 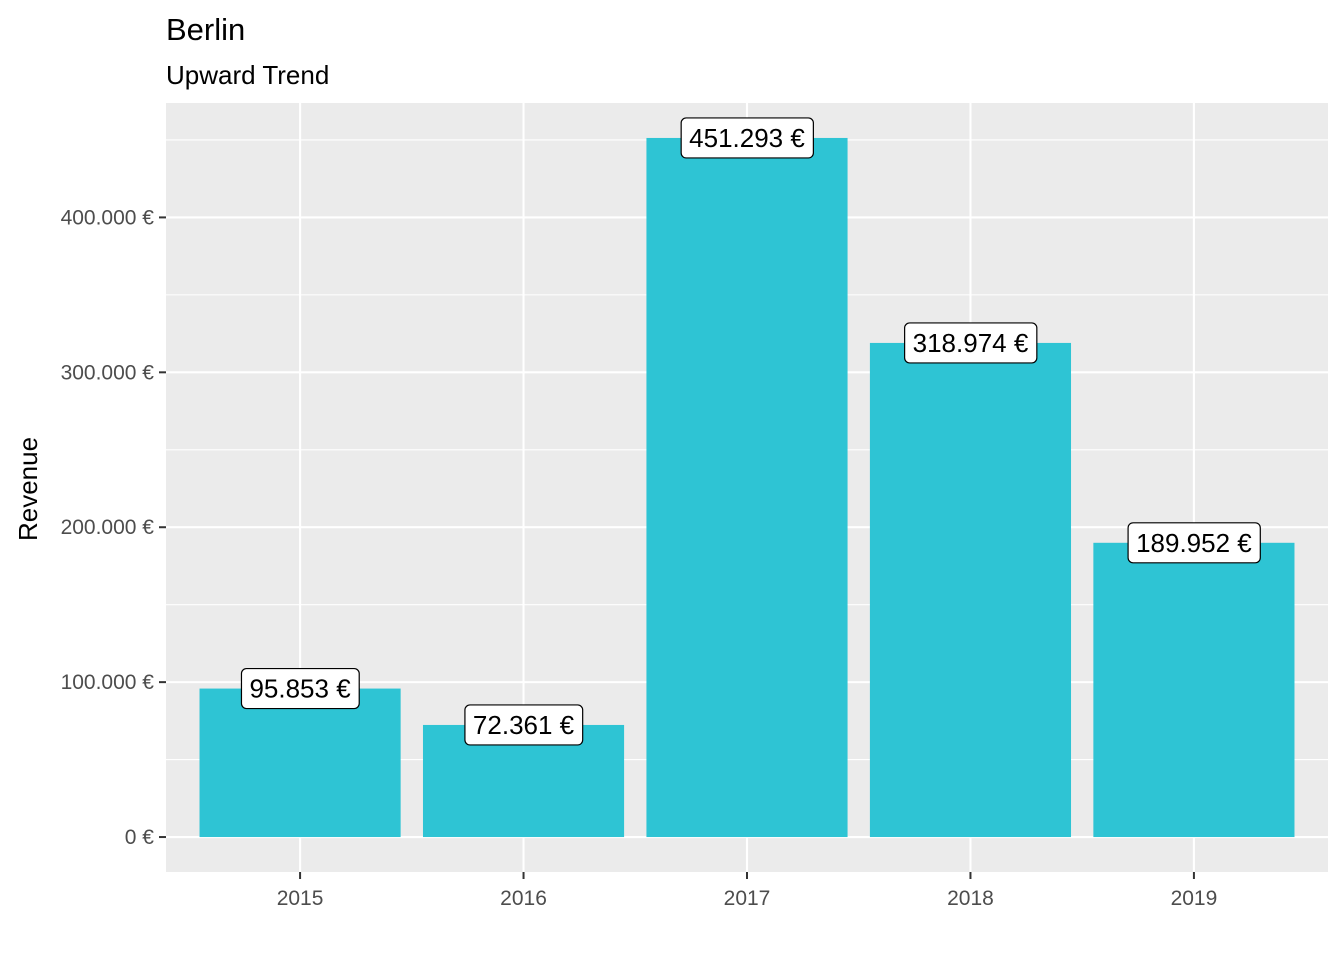 I want to click on data-label-2017: 451.293 €, so click(x=747, y=138).